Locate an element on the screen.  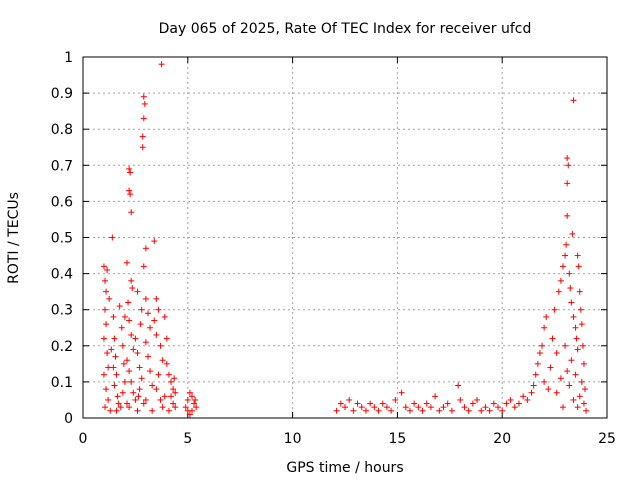
y-tick-label: 0.3 is located at coordinates (62, 311).